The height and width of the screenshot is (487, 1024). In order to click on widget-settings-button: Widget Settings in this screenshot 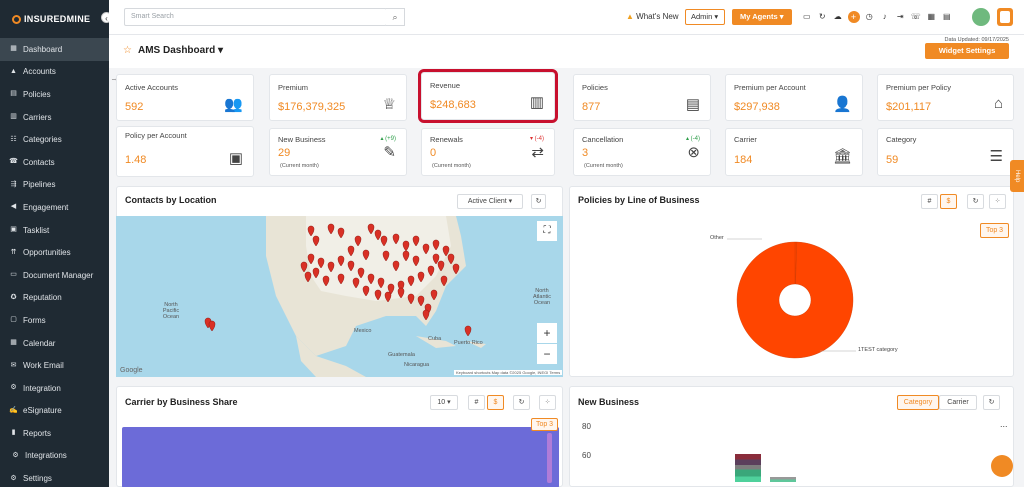, I will do `click(967, 51)`.